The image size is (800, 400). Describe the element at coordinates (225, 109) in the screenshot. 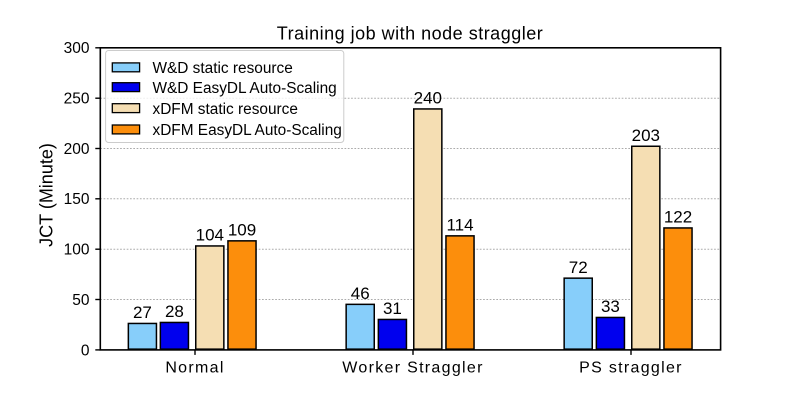

I see `svg-text: xDFM static resource` at that location.